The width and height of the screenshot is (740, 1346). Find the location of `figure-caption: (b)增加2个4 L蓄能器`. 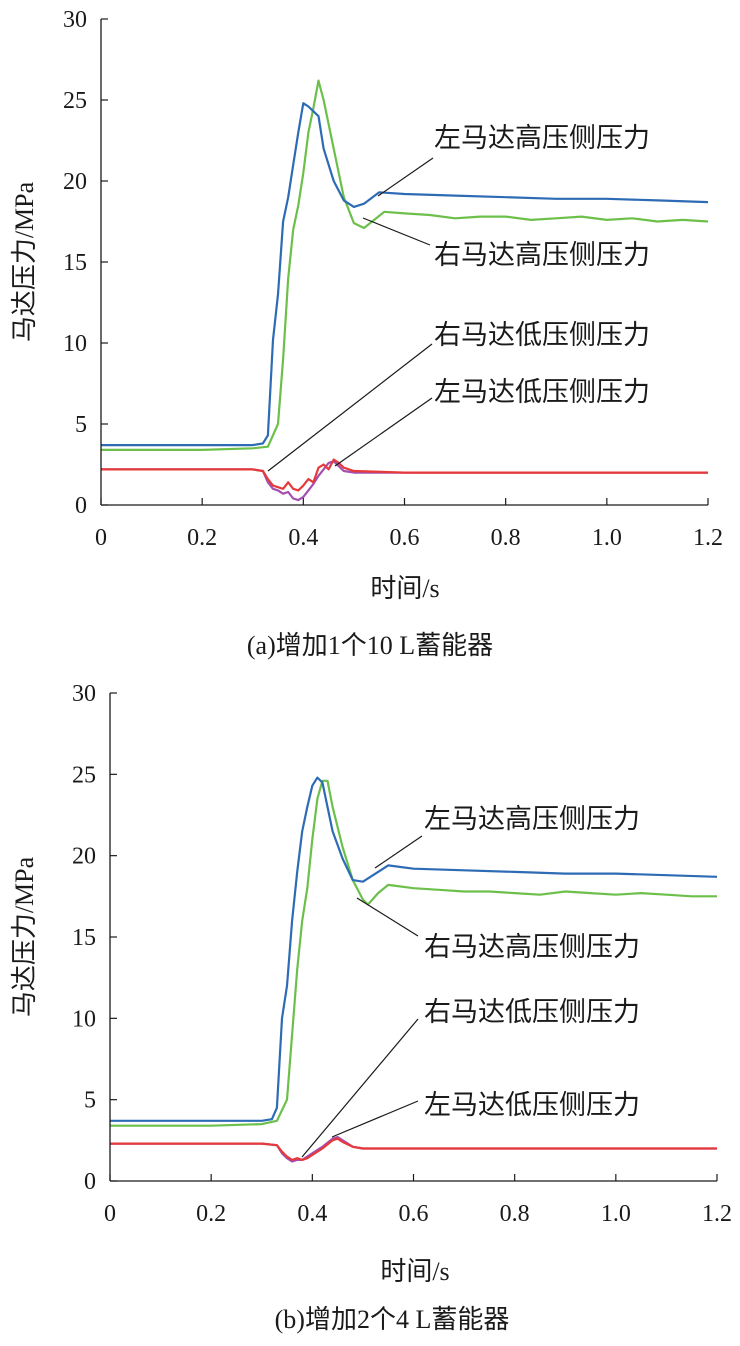

figure-caption: (b)增加2个4 L蓄能器 is located at coordinates (392, 1319).